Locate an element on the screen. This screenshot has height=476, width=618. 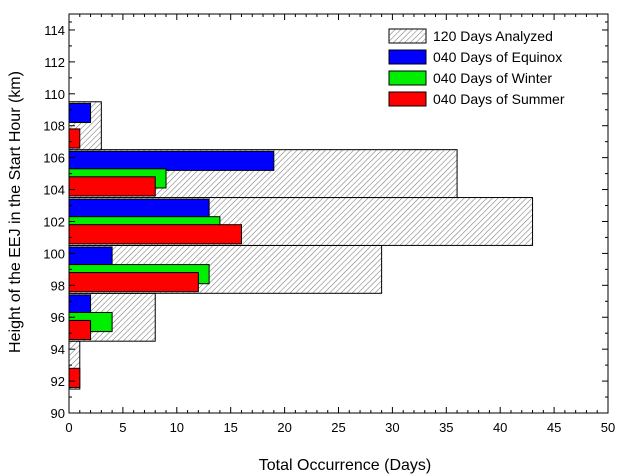
y-tick-label: 104 is located at coordinates (54, 190).